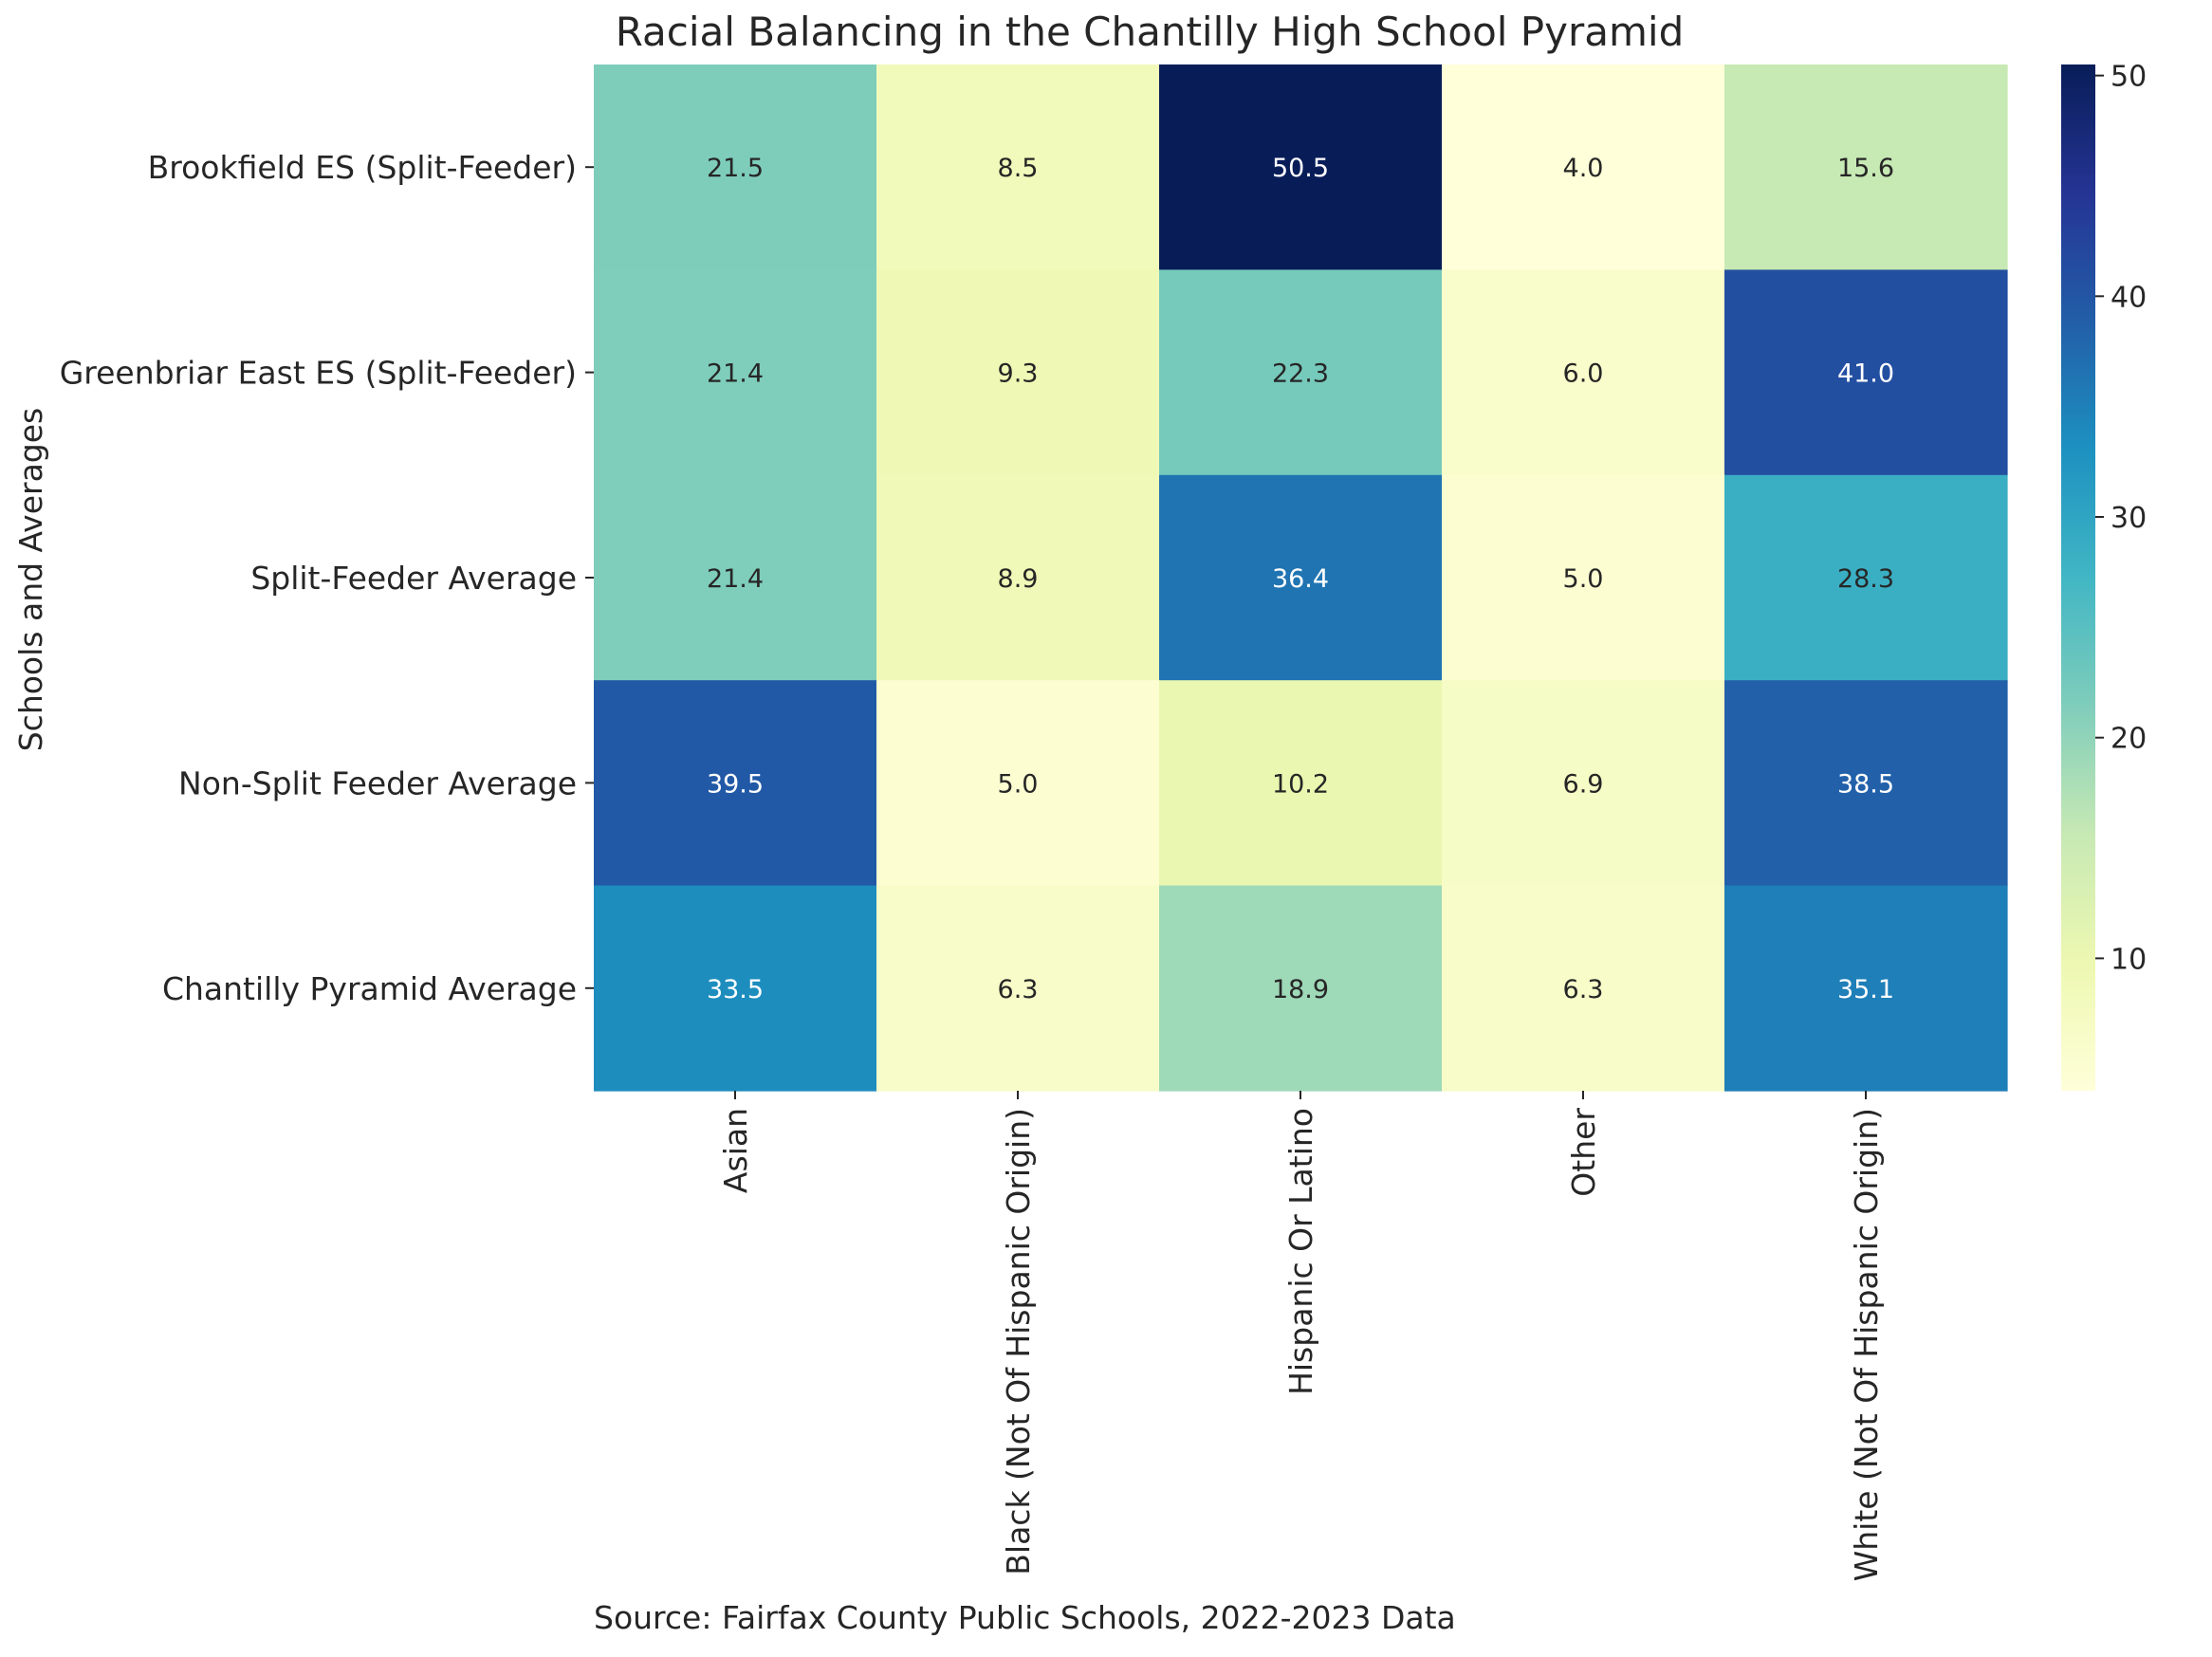  What do you see at coordinates (735, 1151) in the screenshot?
I see `column-label: Asian` at bounding box center [735, 1151].